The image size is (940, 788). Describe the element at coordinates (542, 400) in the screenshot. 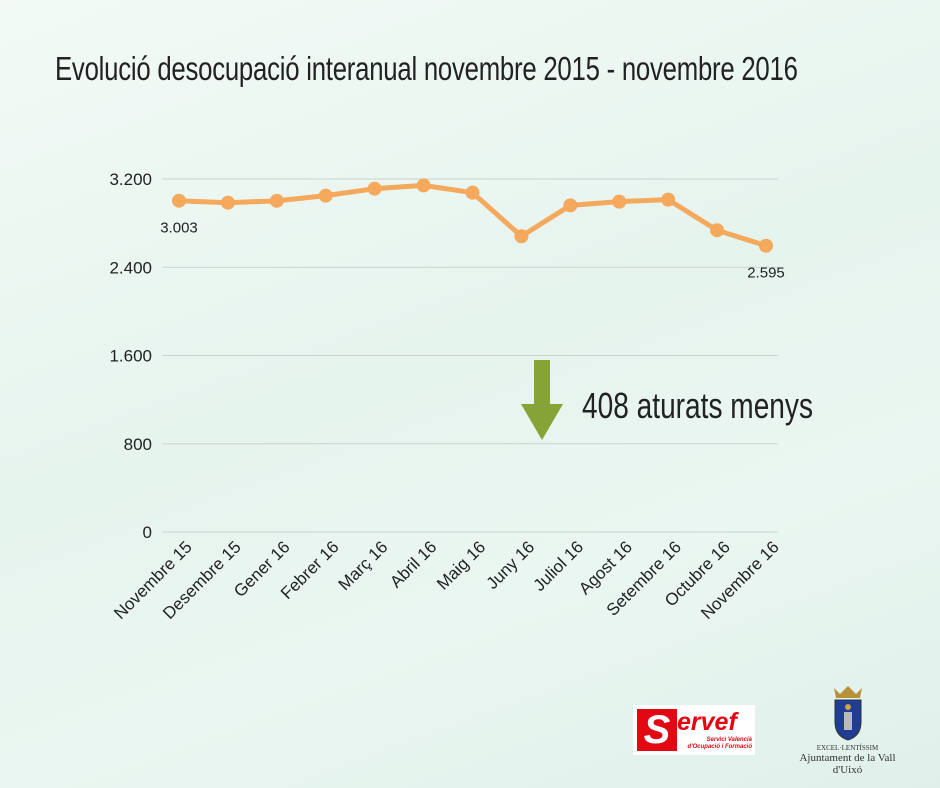

I see `down-arrow-icon` at that location.